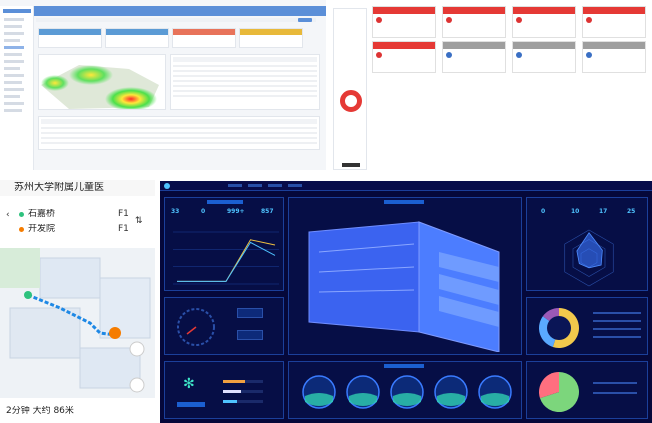  I want to click on swap-route-icon: ⇅, so click(139, 221).